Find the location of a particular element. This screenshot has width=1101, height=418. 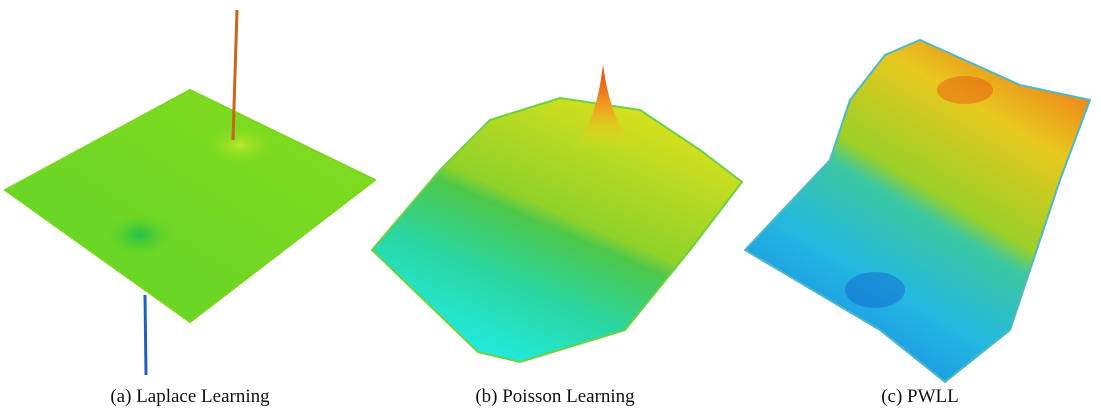

peak is located at coordinates (605, 107).